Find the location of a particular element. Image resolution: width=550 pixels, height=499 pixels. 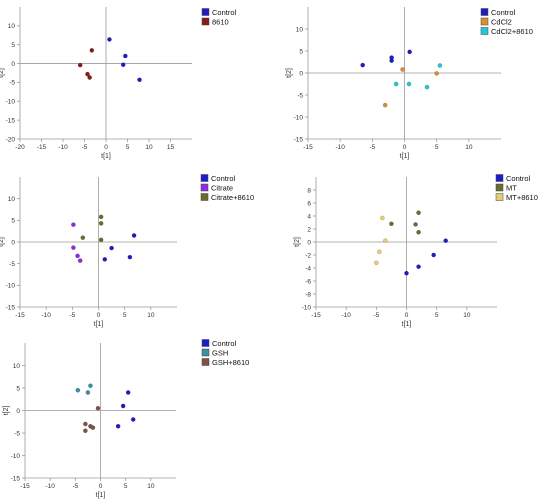

y-tick-label: 6 is located at coordinates (309, 203).